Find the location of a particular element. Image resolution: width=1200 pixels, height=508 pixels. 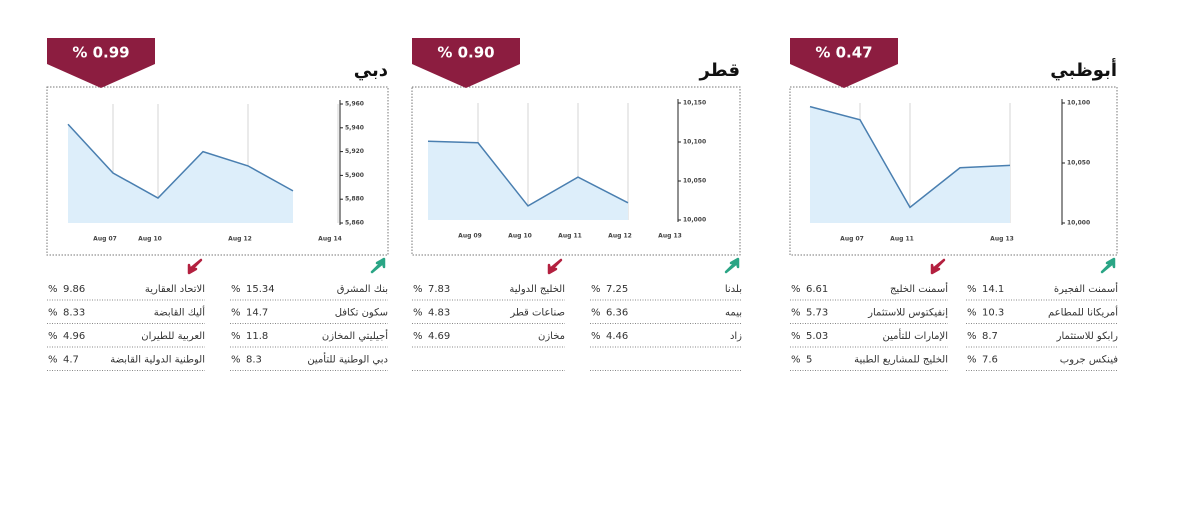

y-tick-label: 5,940 is located at coordinates (354, 127).